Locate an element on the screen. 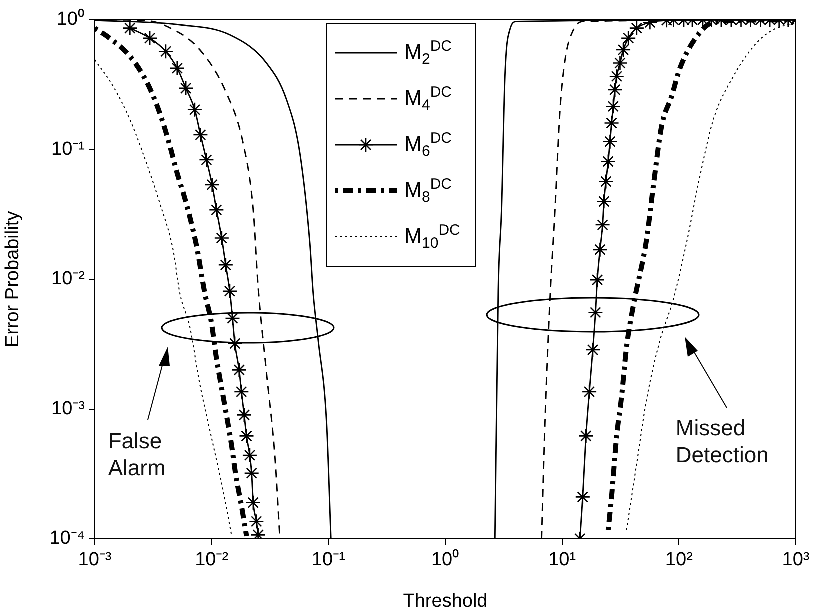 Image resolution: width=817 pixels, height=615 pixels. x-tick-label: 10³ is located at coordinates (796, 560).